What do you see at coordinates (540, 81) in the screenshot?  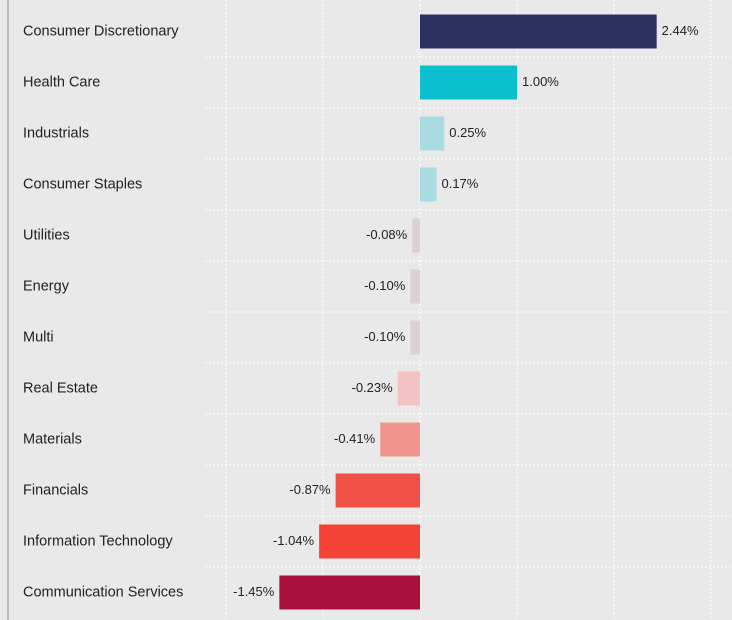 I see `value-label: 1.00%` at bounding box center [540, 81].